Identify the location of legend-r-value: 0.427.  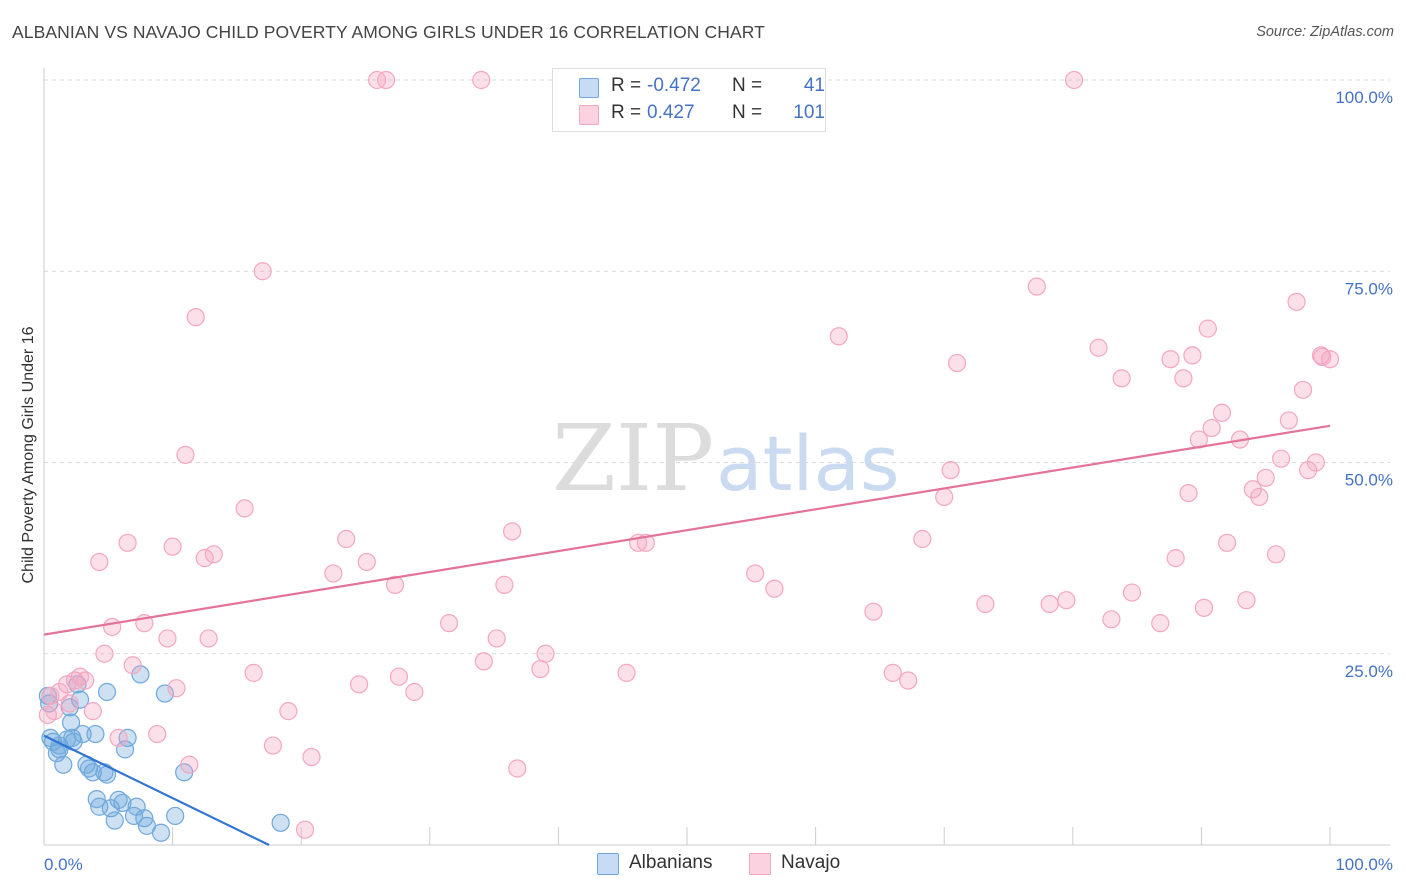
(671, 112).